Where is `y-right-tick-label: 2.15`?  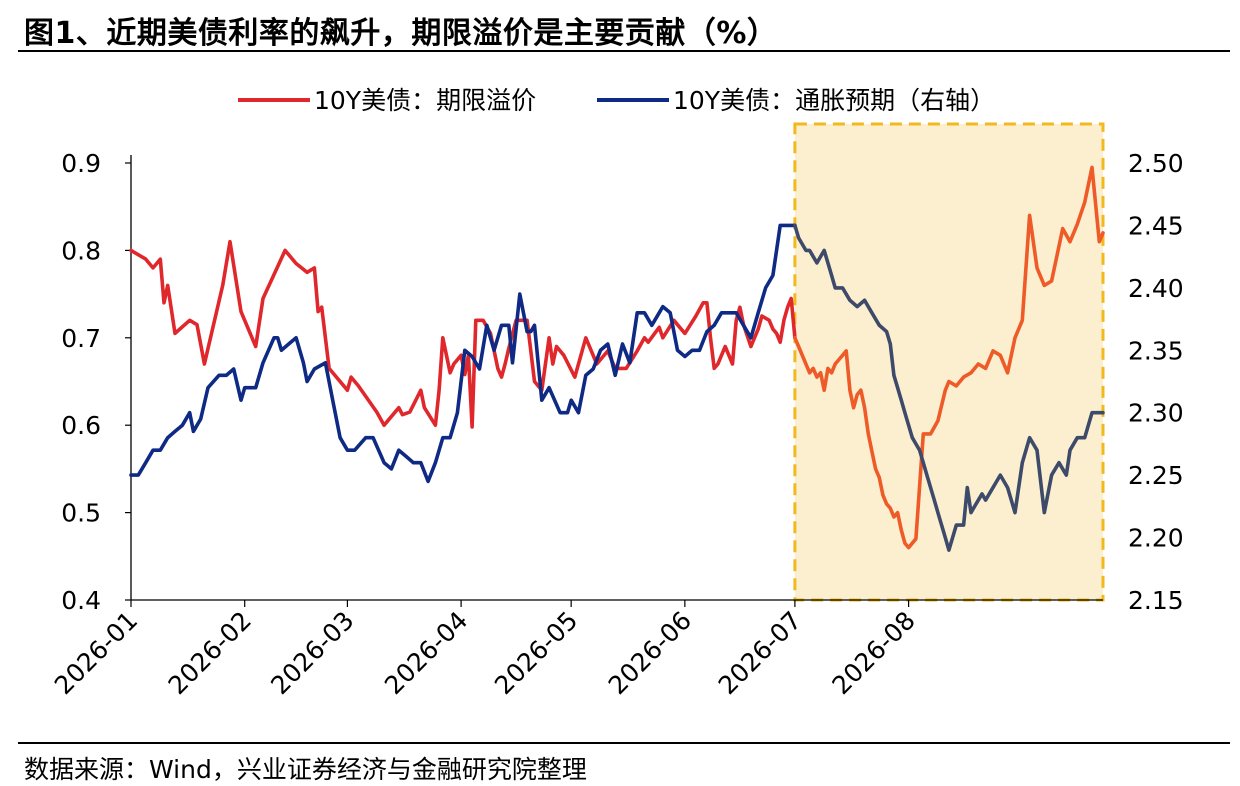 y-right-tick-label: 2.15 is located at coordinates (1156, 600).